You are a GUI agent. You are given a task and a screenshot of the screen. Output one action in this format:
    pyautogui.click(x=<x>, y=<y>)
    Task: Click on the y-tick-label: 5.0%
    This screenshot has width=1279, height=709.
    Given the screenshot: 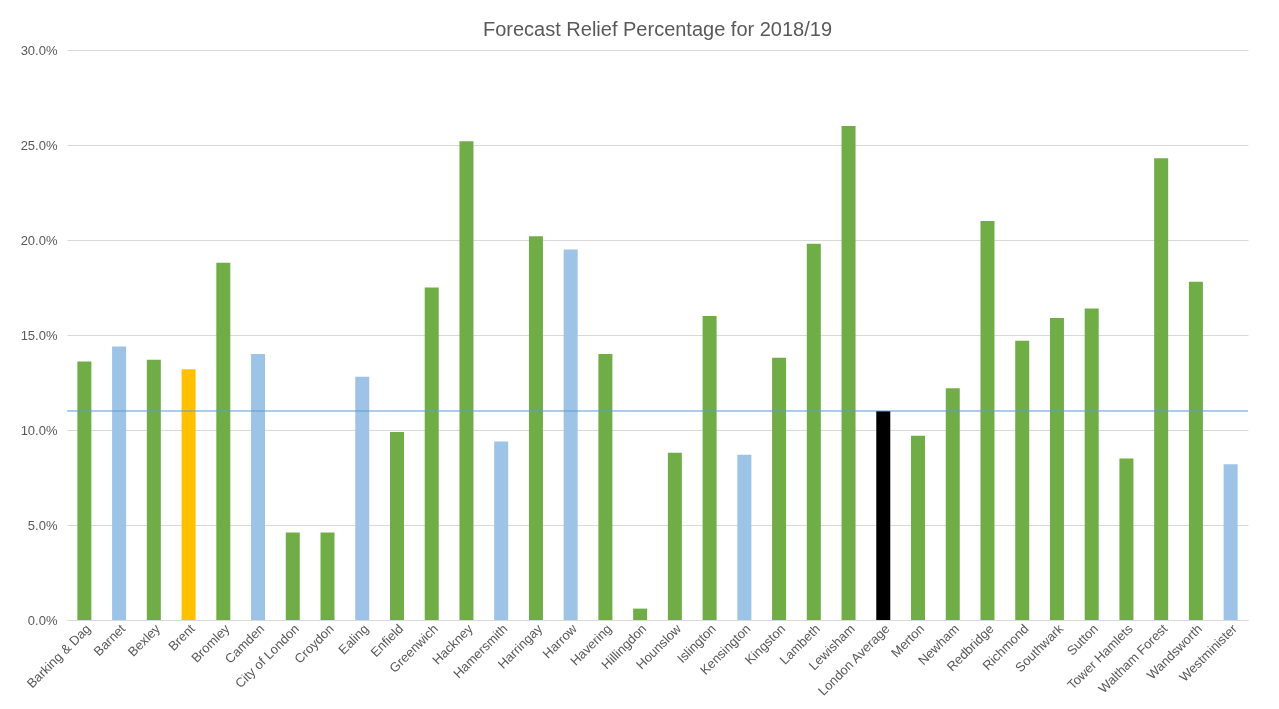 What is the action you would take?
    pyautogui.click(x=42, y=525)
    